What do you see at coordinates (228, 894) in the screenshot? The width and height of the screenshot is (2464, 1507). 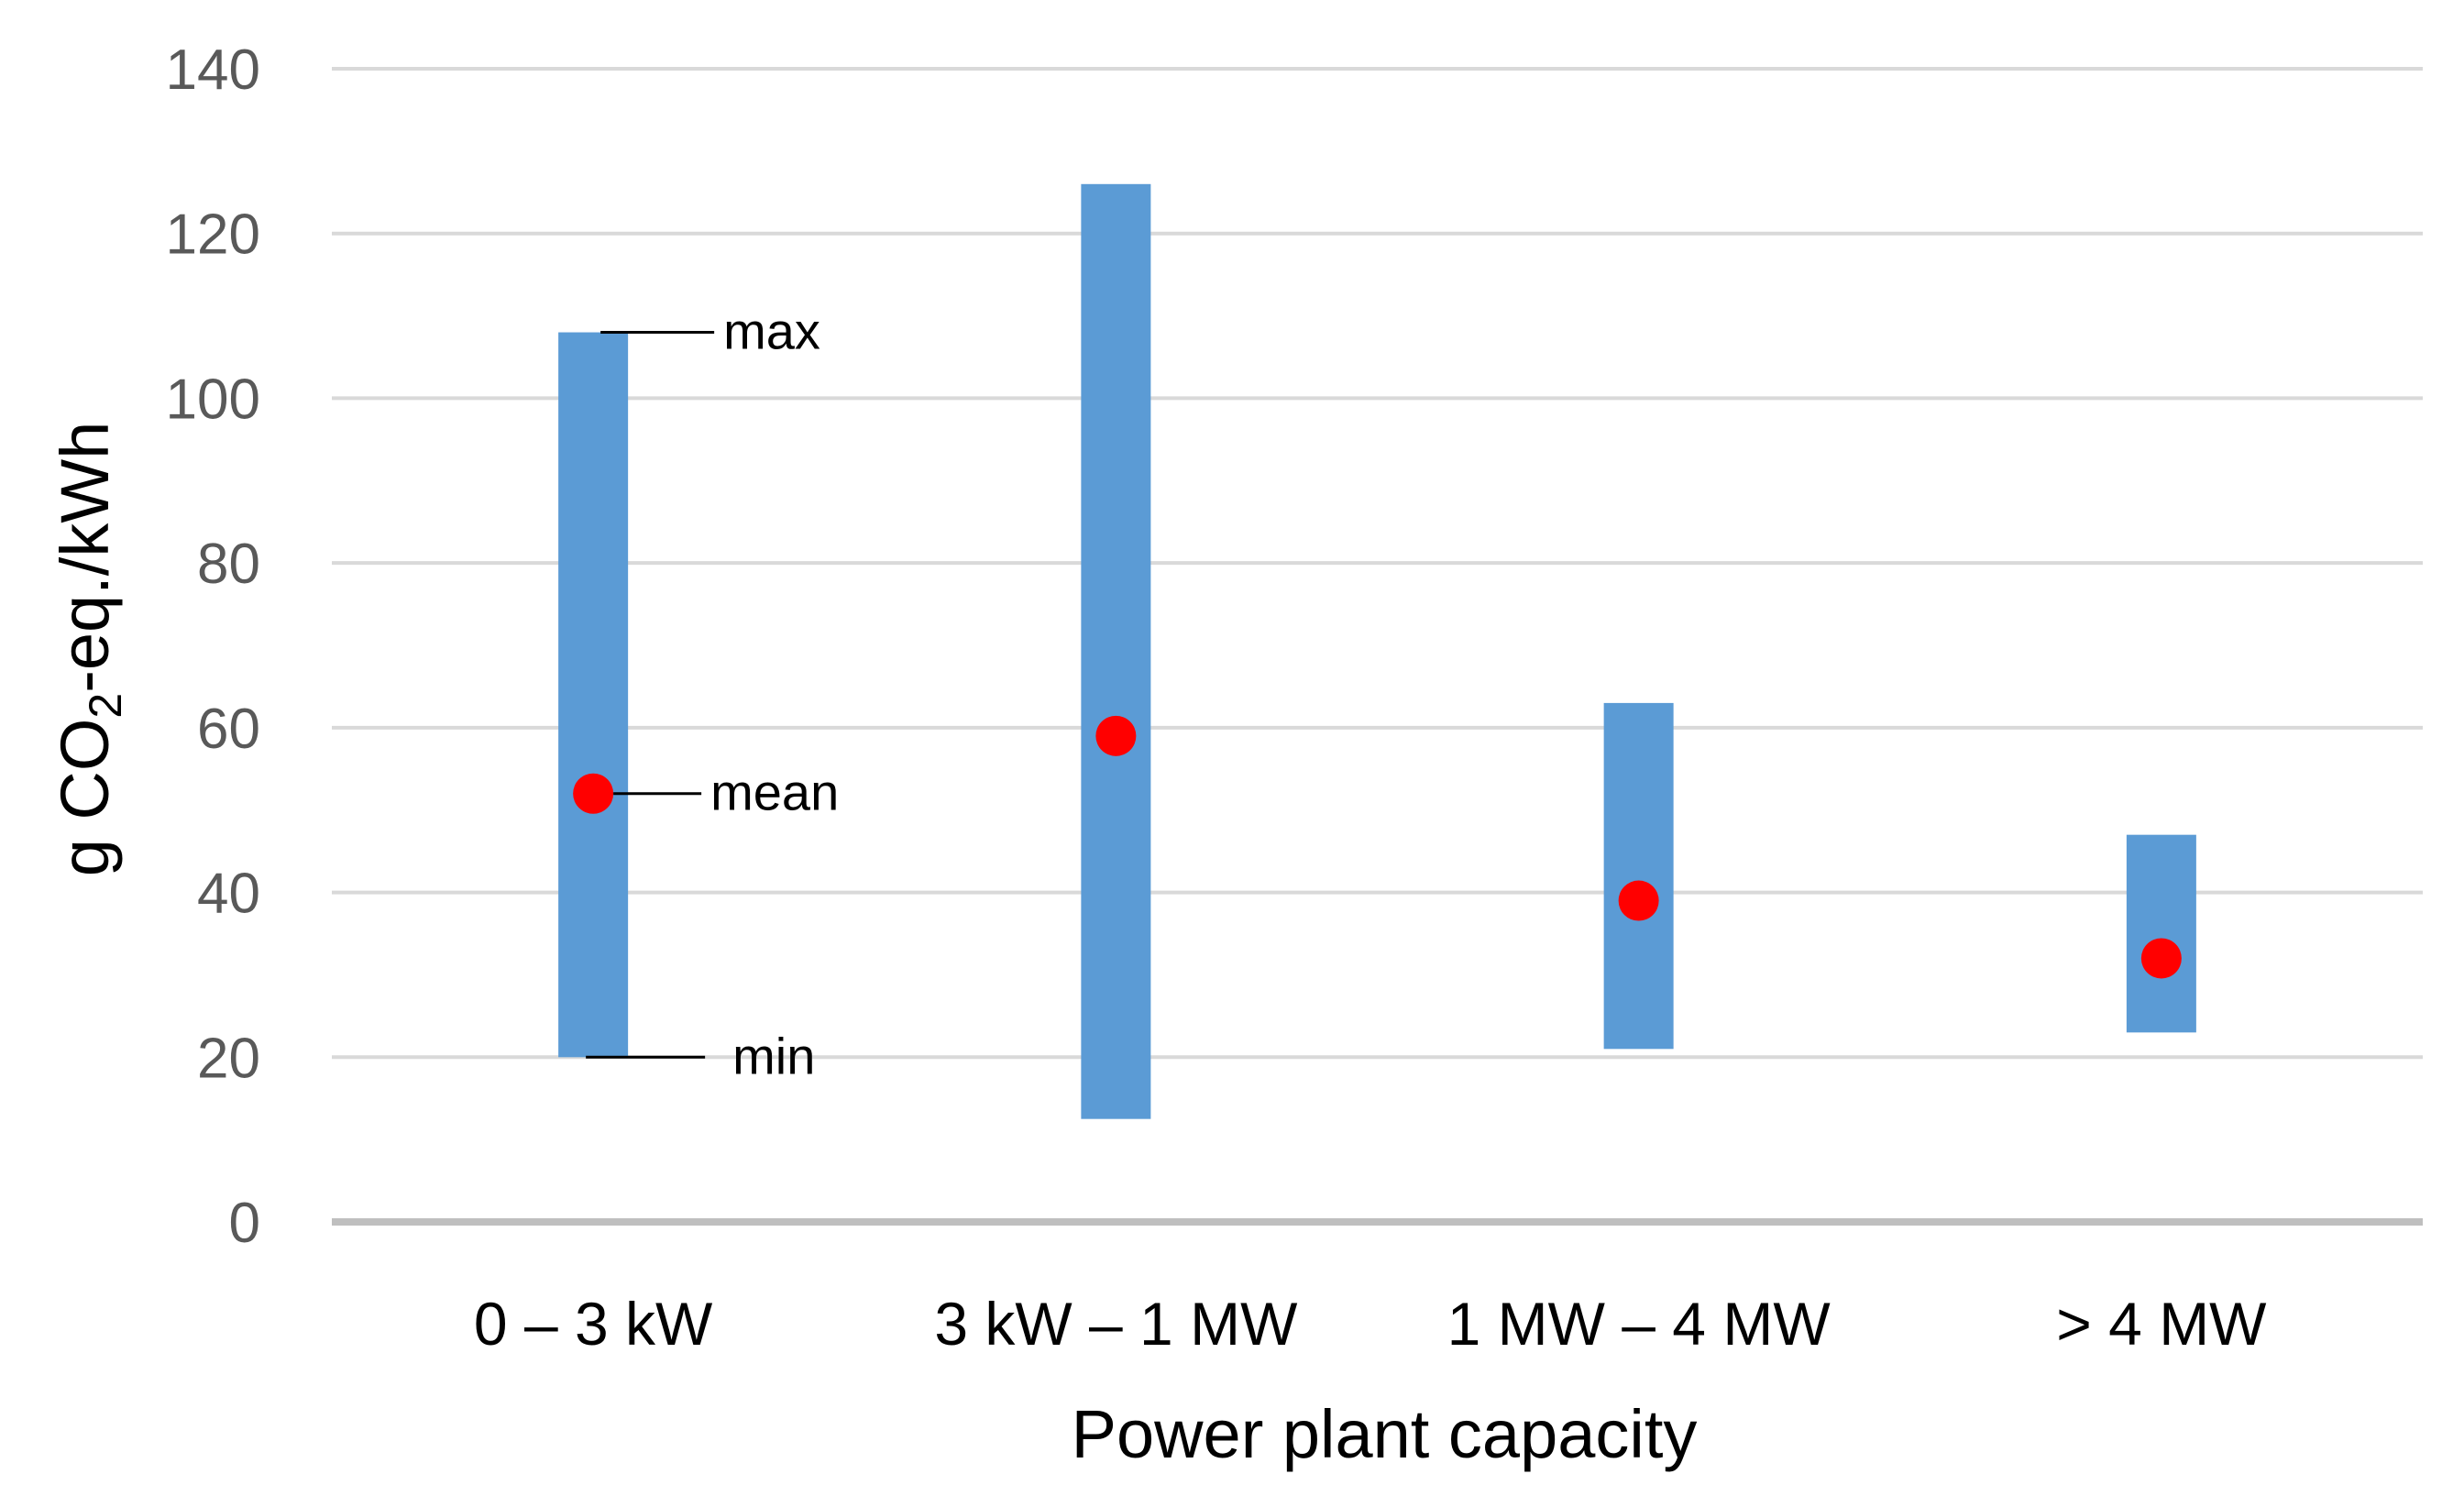 I see `y-tick-label: 40` at bounding box center [228, 894].